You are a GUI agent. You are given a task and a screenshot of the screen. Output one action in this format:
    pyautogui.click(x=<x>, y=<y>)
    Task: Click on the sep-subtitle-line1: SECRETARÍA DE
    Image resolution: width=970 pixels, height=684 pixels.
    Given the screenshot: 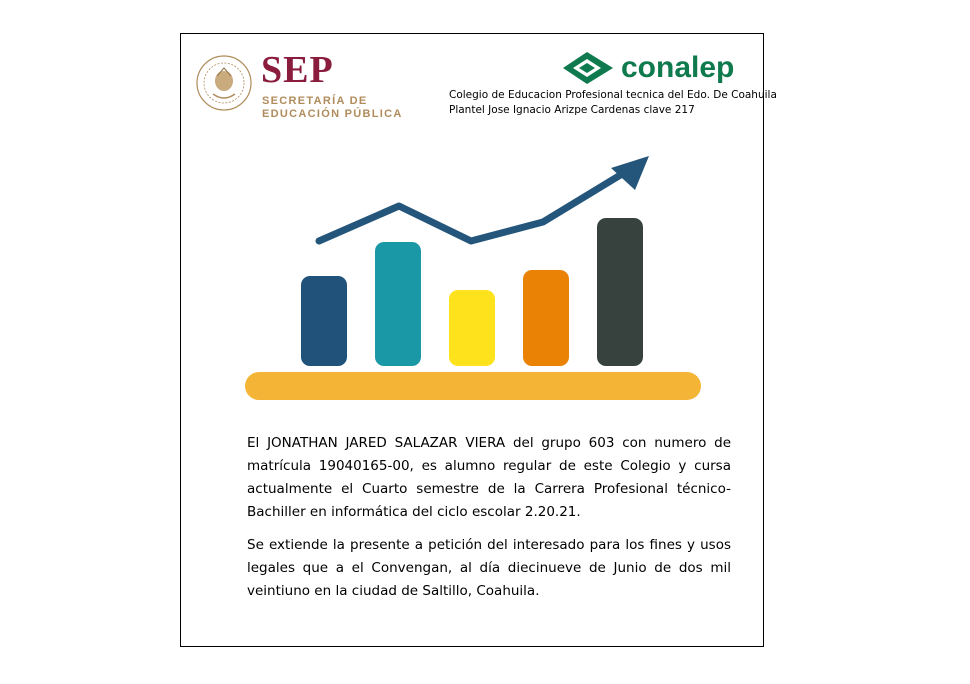 What is the action you would take?
    pyautogui.click(x=315, y=101)
    